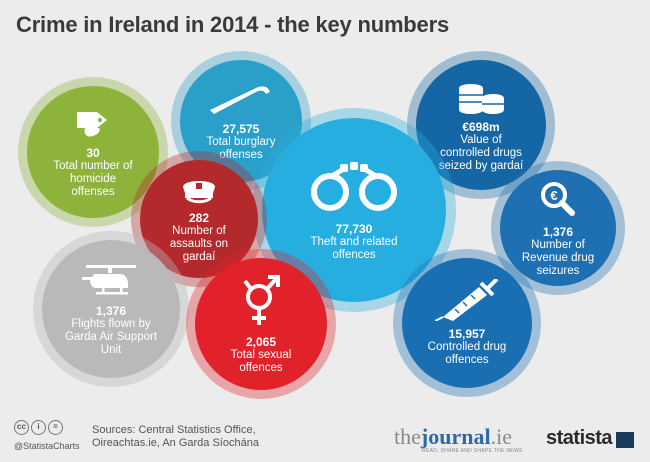  What do you see at coordinates (579, 438) in the screenshot?
I see `statista-logo: statista` at bounding box center [579, 438].